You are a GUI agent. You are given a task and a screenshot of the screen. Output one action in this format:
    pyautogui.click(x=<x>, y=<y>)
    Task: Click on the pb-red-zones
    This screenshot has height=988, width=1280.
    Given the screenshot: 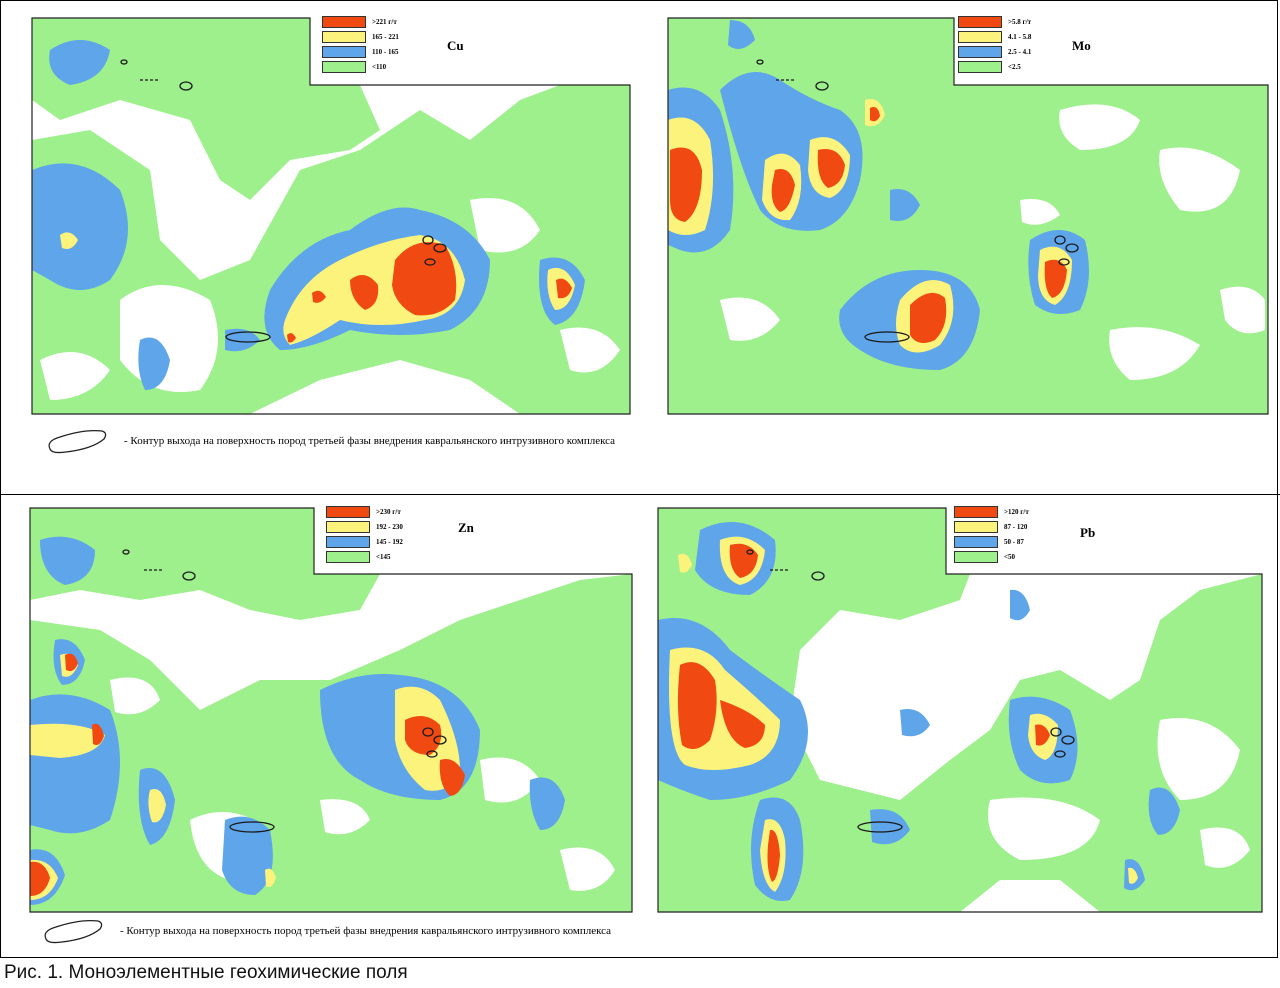 What is the action you would take?
    pyautogui.click(x=863, y=712)
    